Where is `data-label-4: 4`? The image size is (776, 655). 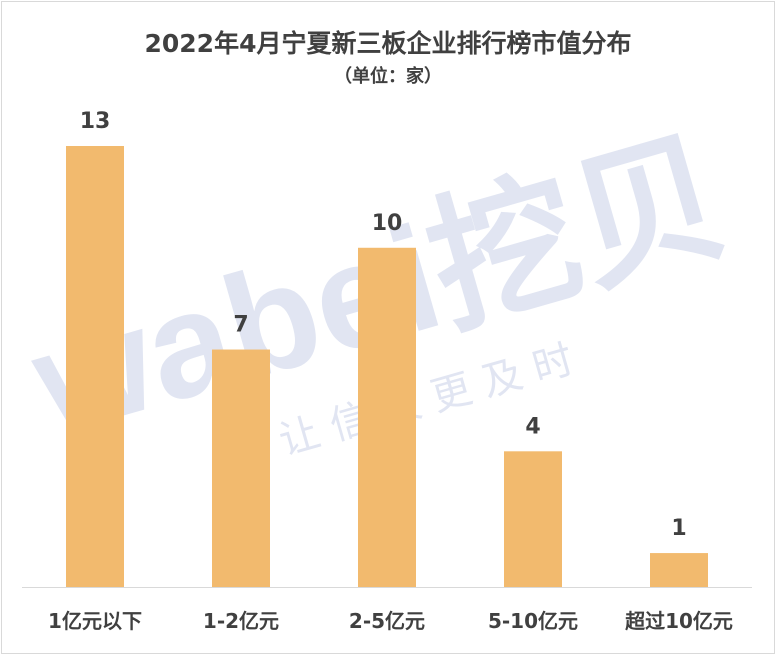
data-label-4: 4 is located at coordinates (532, 426).